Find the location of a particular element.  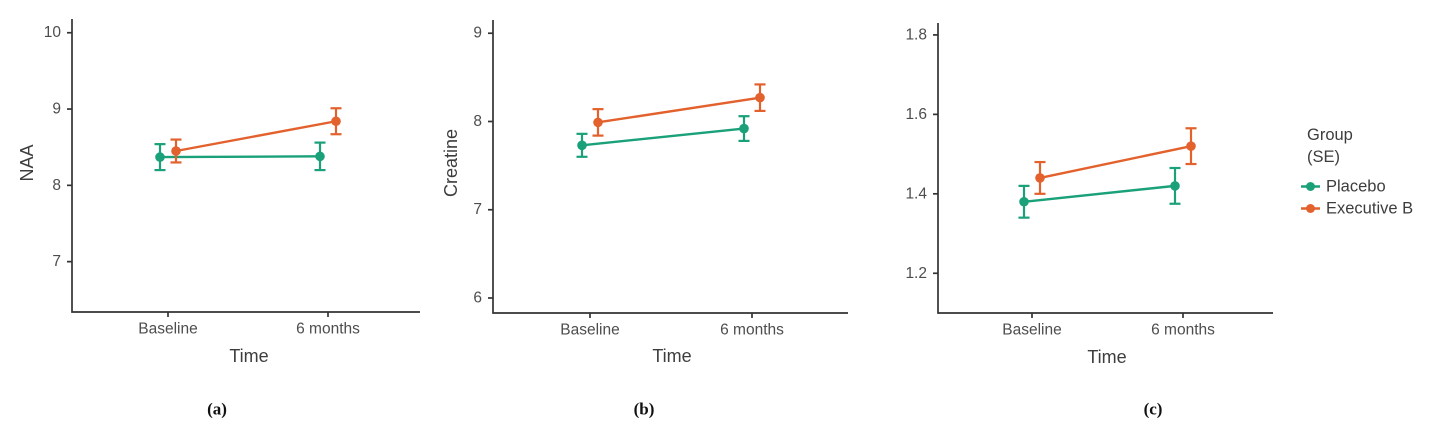

legend-title: Group is located at coordinates (1330, 135).